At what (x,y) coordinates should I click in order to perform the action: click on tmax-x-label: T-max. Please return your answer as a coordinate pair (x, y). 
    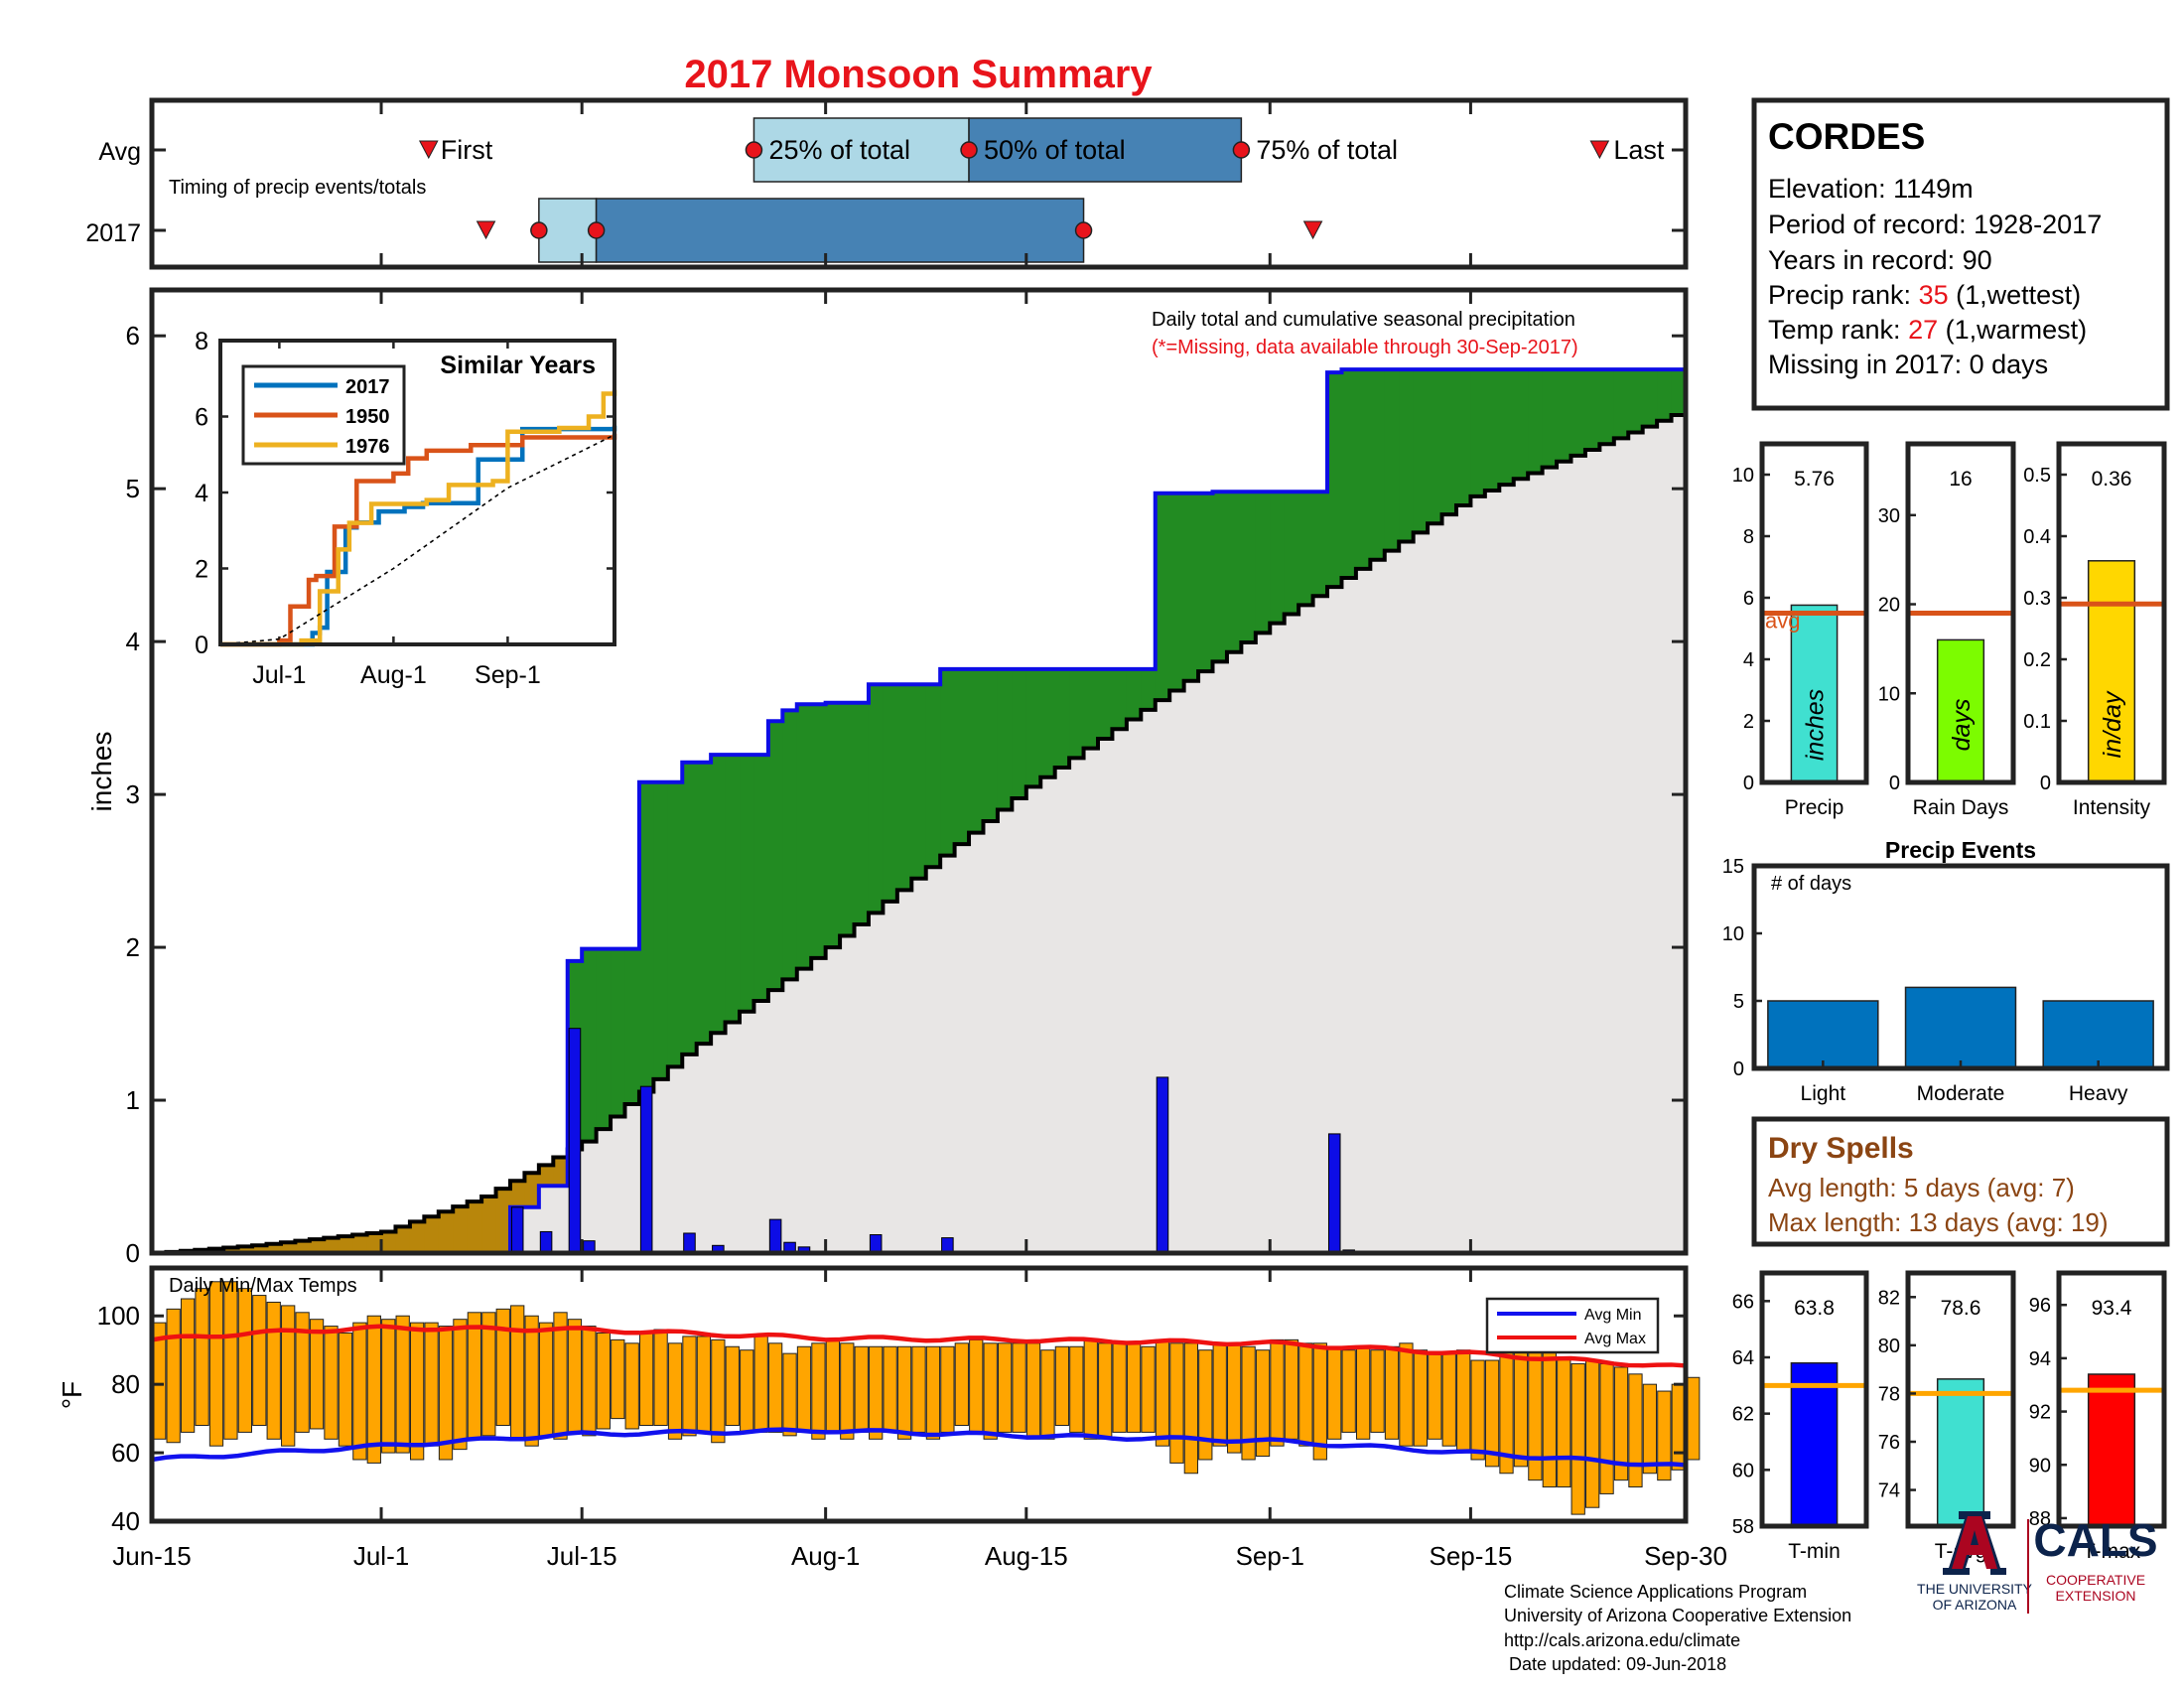
    Looking at the image, I should click on (2112, 1551).